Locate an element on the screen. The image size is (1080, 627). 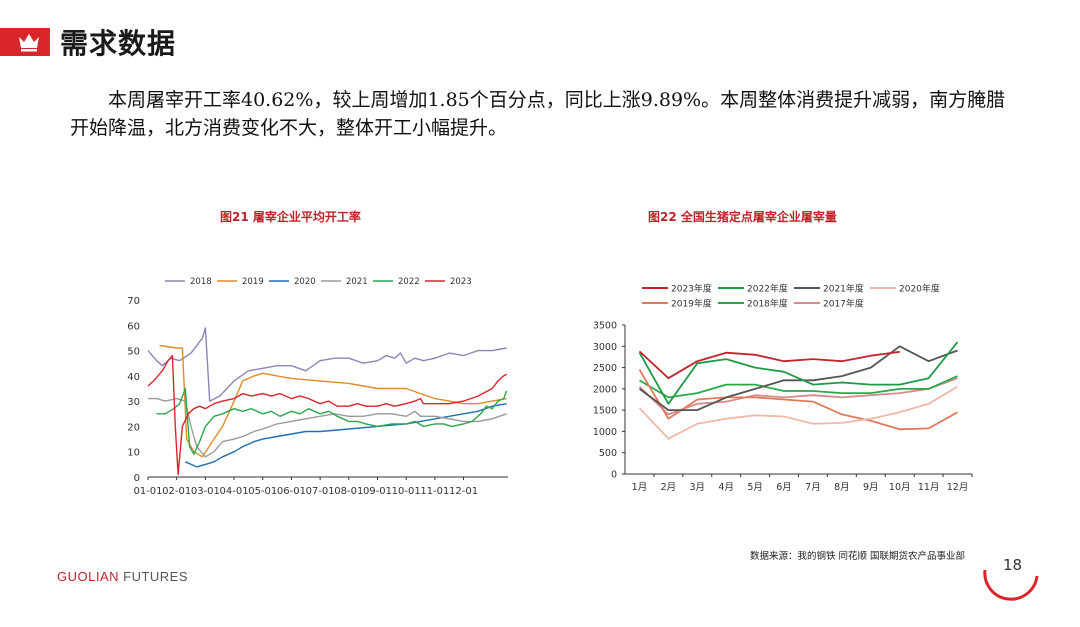
chart2-x-tick-label: 11月 is located at coordinates (929, 487).